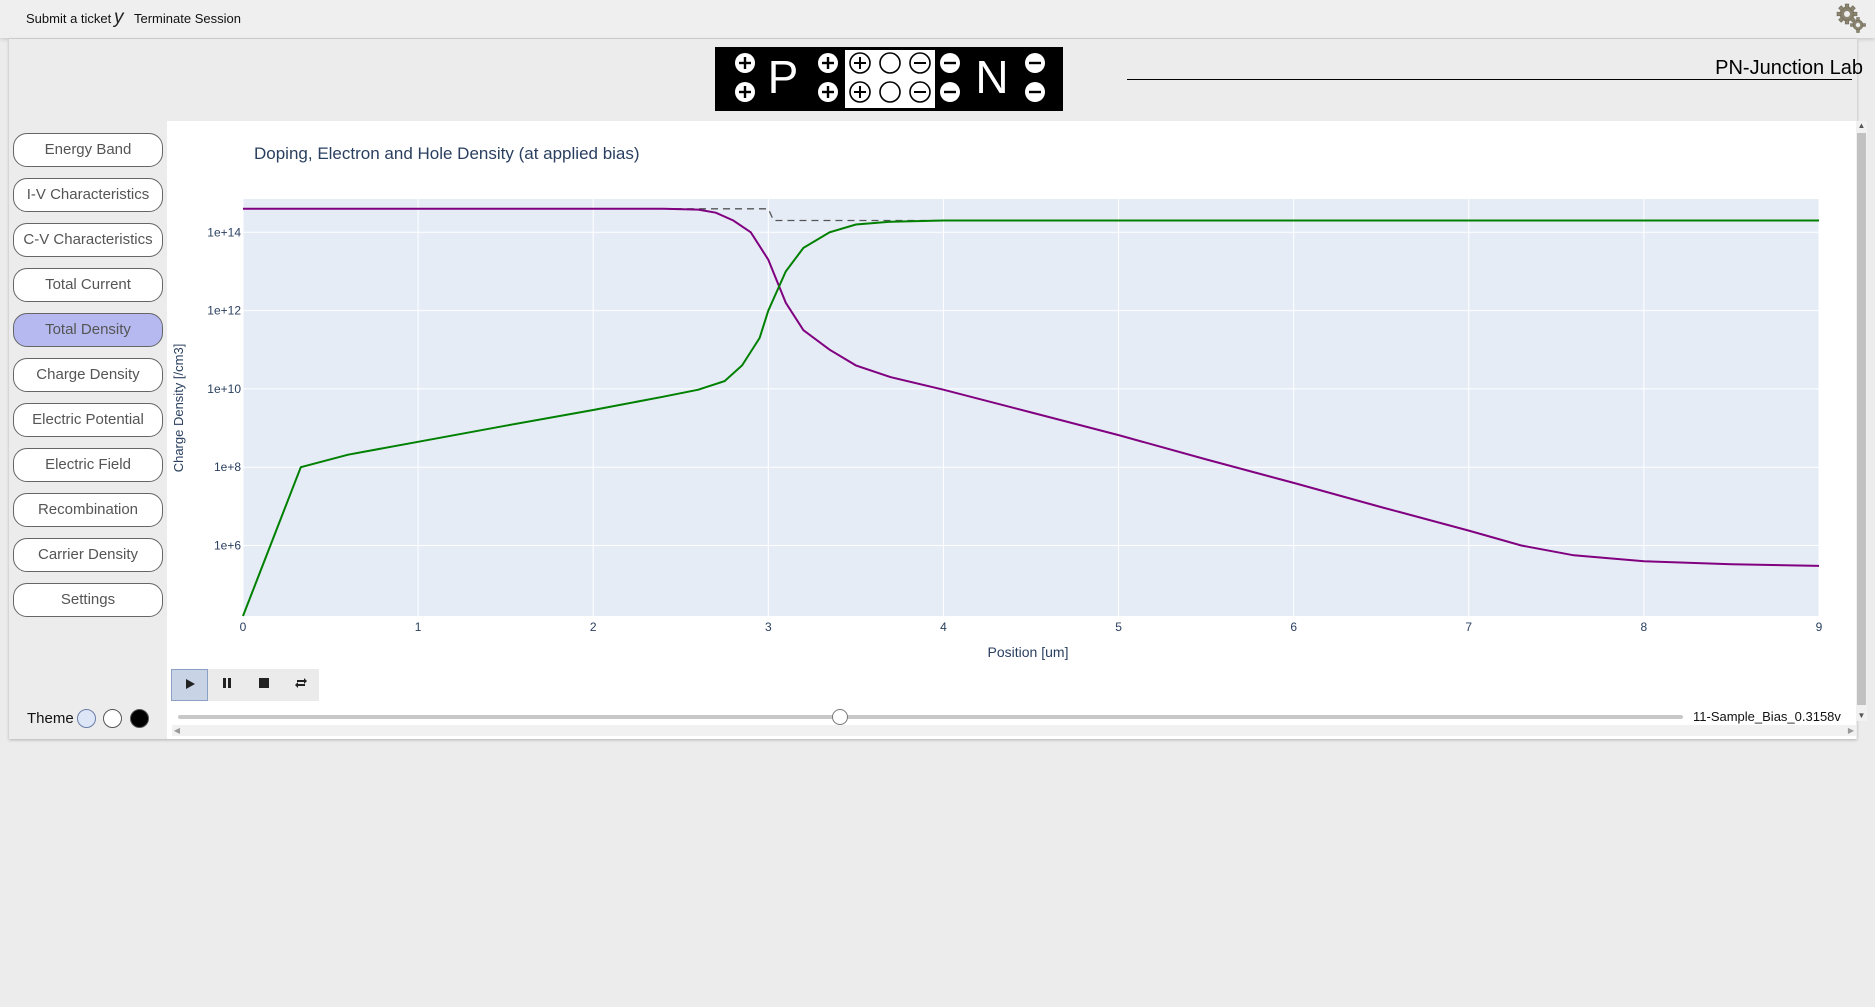 This screenshot has width=1875, height=1007. What do you see at coordinates (88, 510) in the screenshot?
I see `nav-recombination: Recombination` at bounding box center [88, 510].